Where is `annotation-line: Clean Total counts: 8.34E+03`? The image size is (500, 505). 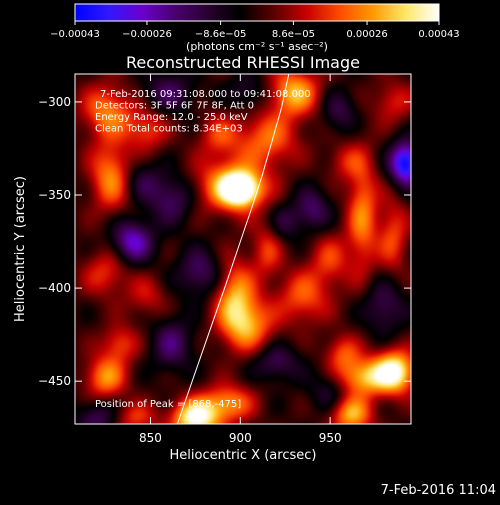 annotation-line: Clean Total counts: 8.34E+03 is located at coordinates (169, 129).